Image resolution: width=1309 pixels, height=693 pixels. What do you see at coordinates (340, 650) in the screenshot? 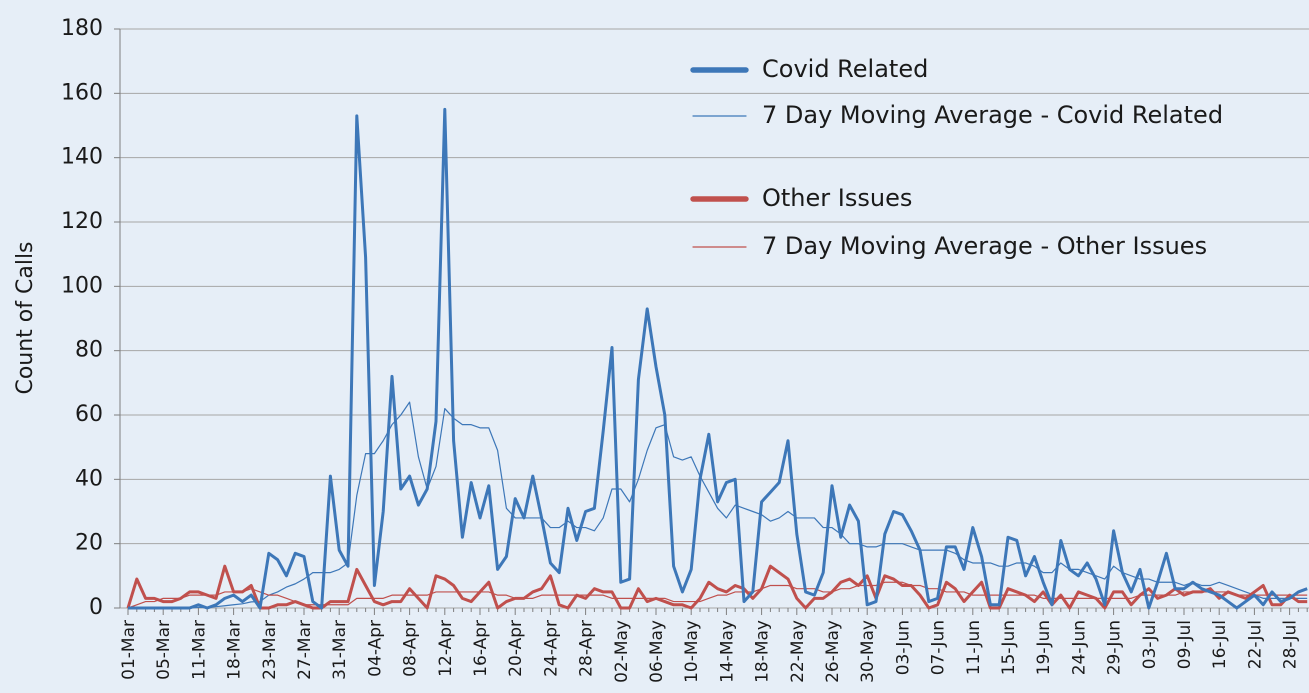
I see `x-tick-label: 31-Mar` at bounding box center [340, 650].